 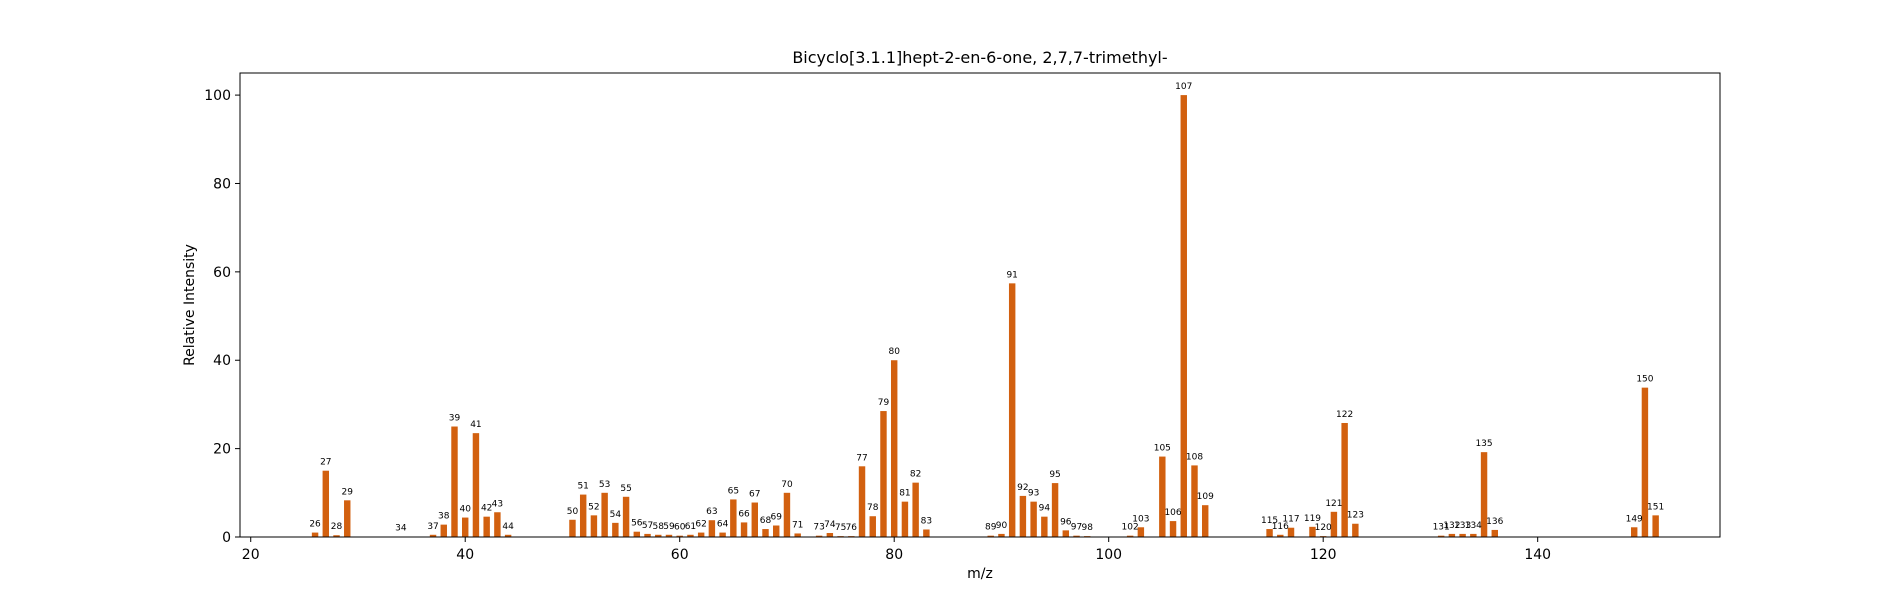 What do you see at coordinates (680, 555) in the screenshot?
I see `x-tick-label: 60` at bounding box center [680, 555].